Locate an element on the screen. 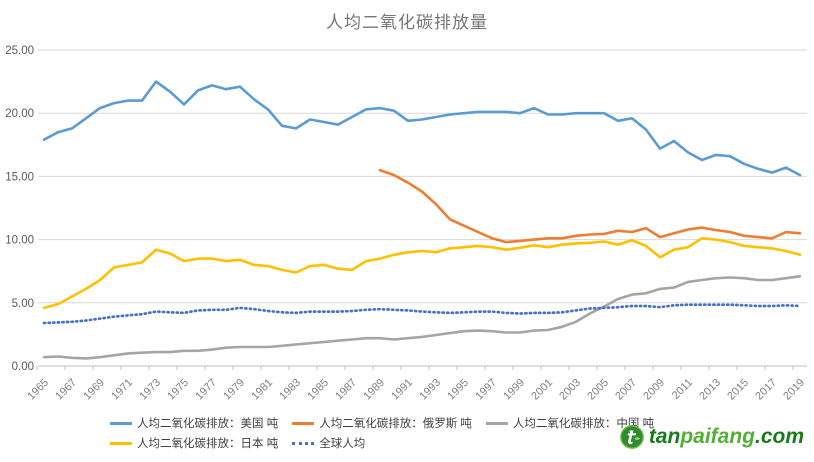 The width and height of the screenshot is (814, 462). legend-item-japan: 人均二氧化碳排放：日本 吨 is located at coordinates (194, 443).